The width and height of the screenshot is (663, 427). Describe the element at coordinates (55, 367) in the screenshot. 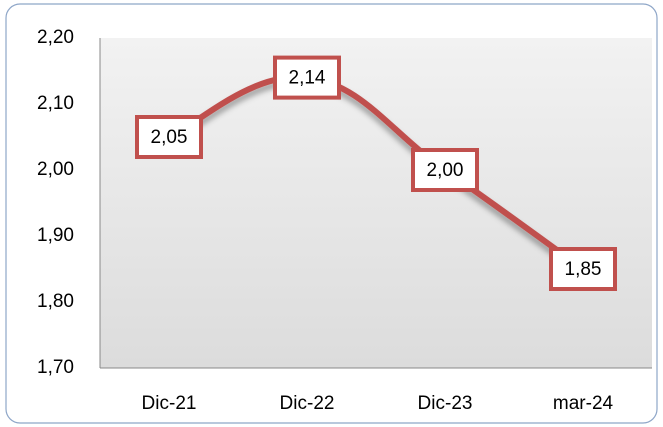

I see `y-tick-label: 1,70` at that location.